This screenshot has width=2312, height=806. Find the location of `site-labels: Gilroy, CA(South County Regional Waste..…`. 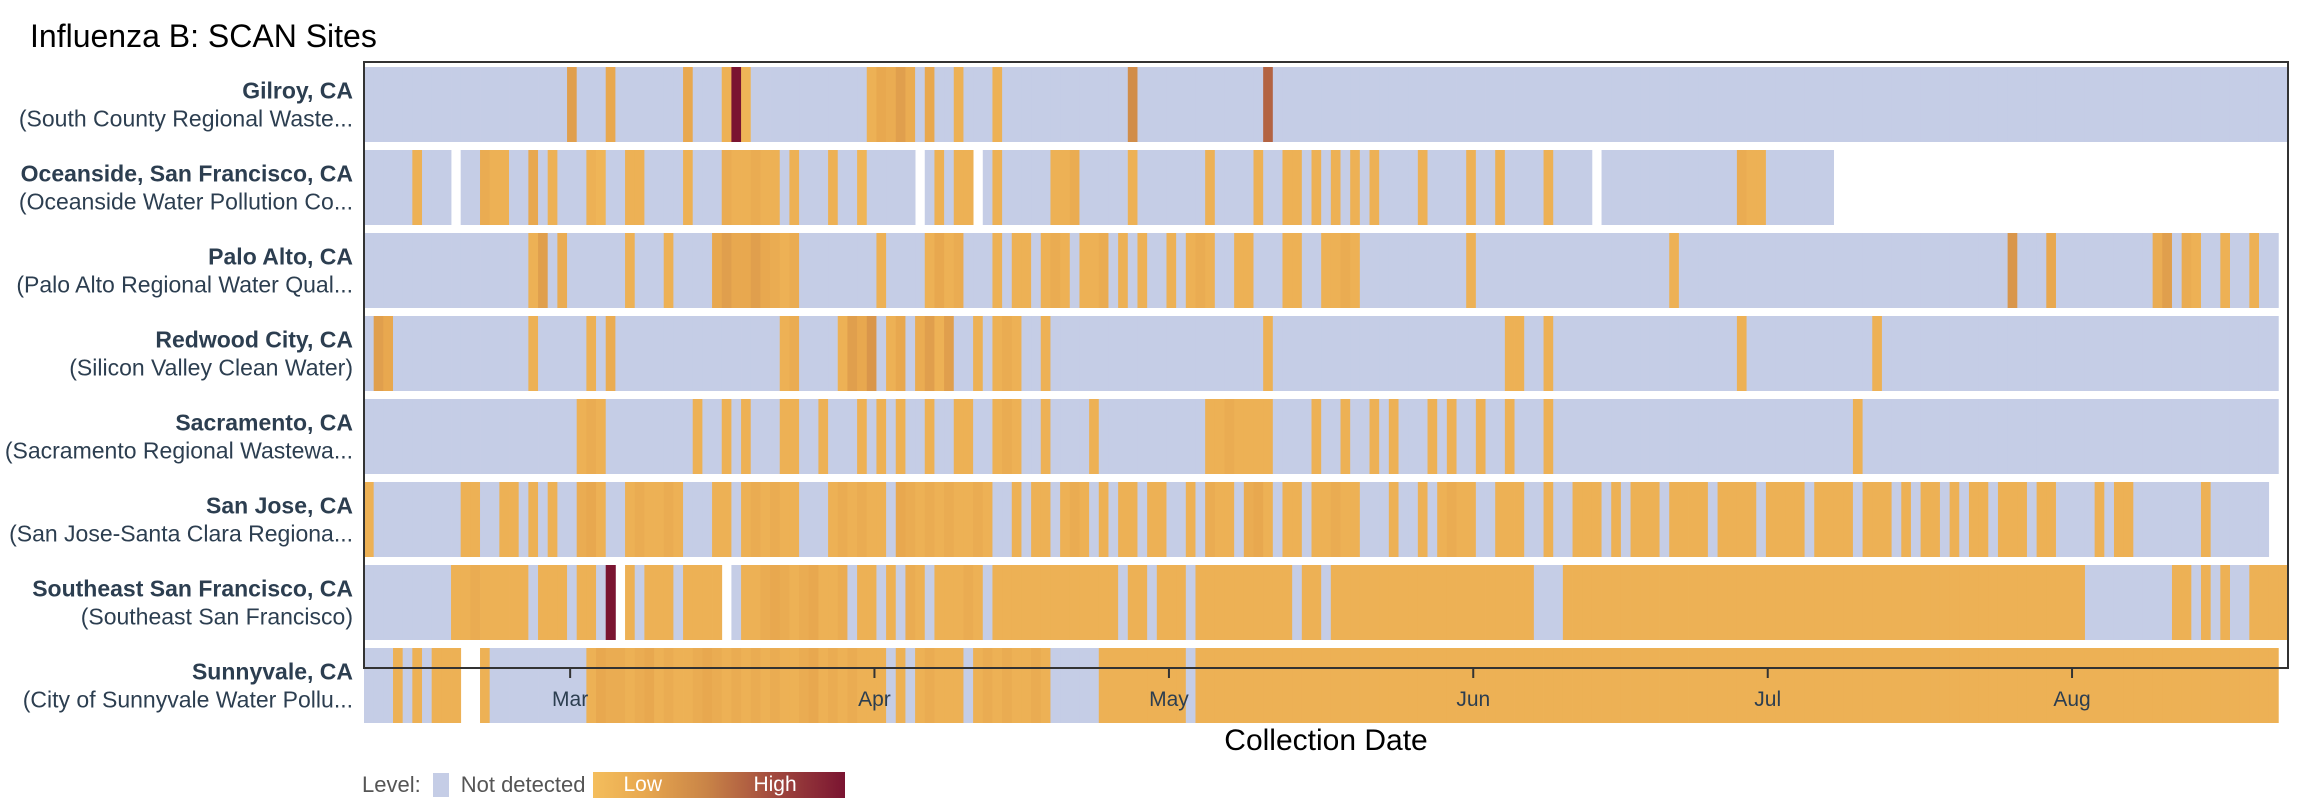

site-labels: Gilroy, CA(South County Regional Waste..… is located at coordinates (179, 395).